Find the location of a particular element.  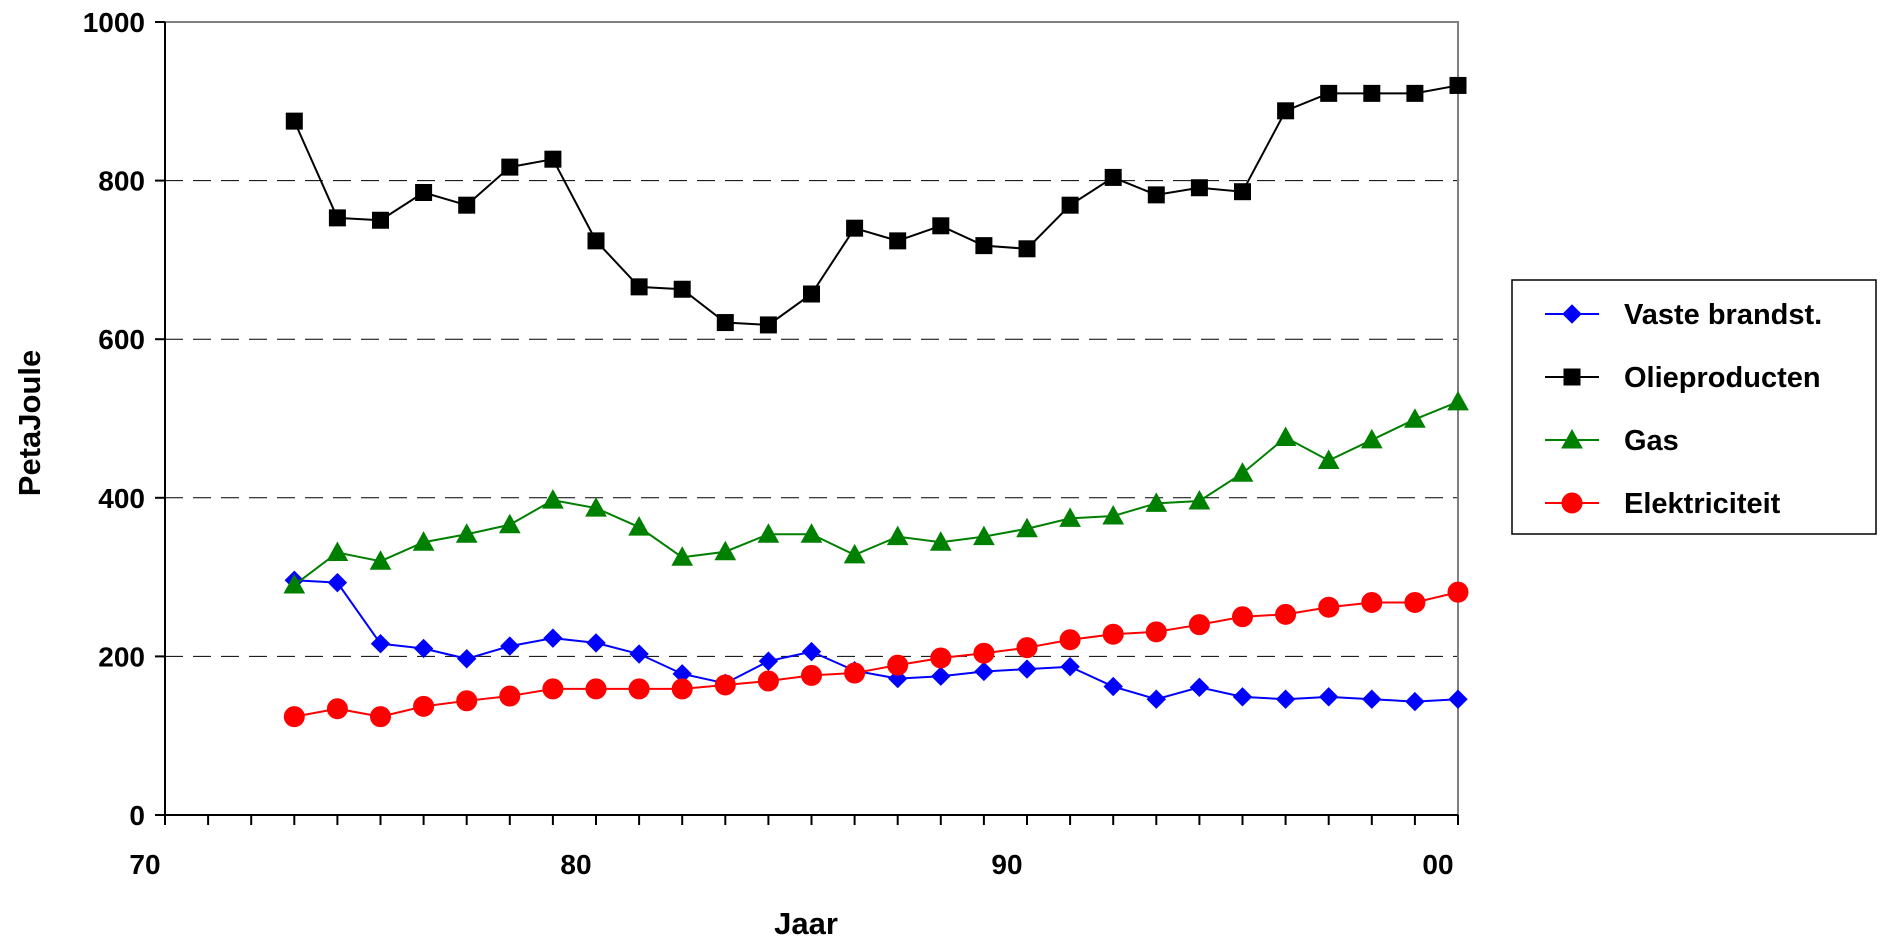

legend-label: Vaste brandst. is located at coordinates (1723, 315).